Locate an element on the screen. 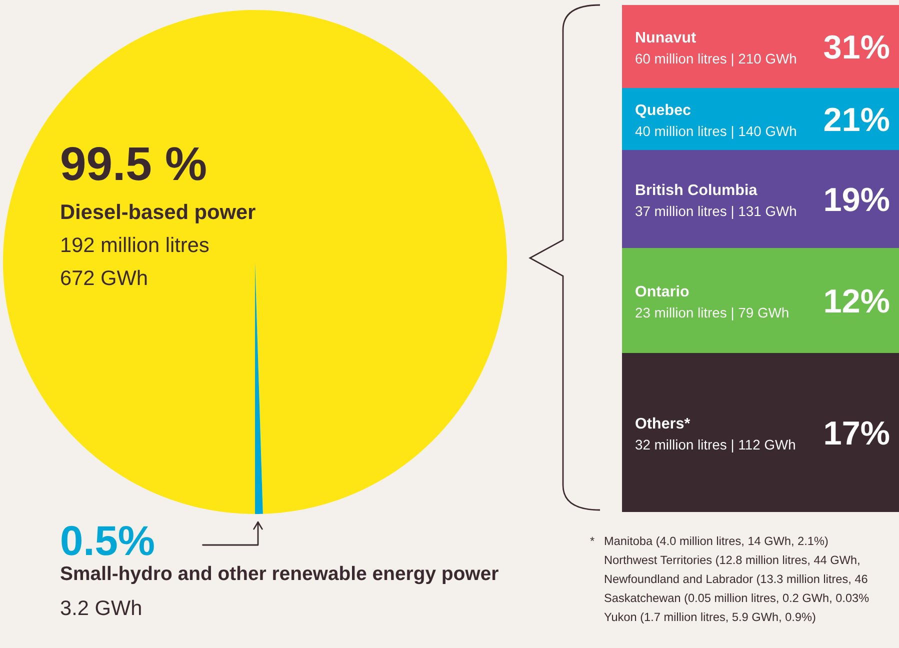 The width and height of the screenshot is (899, 648). text: Northwest Territories (12.8 million litres, 44 GWh, is located at coordinates (732, 560).